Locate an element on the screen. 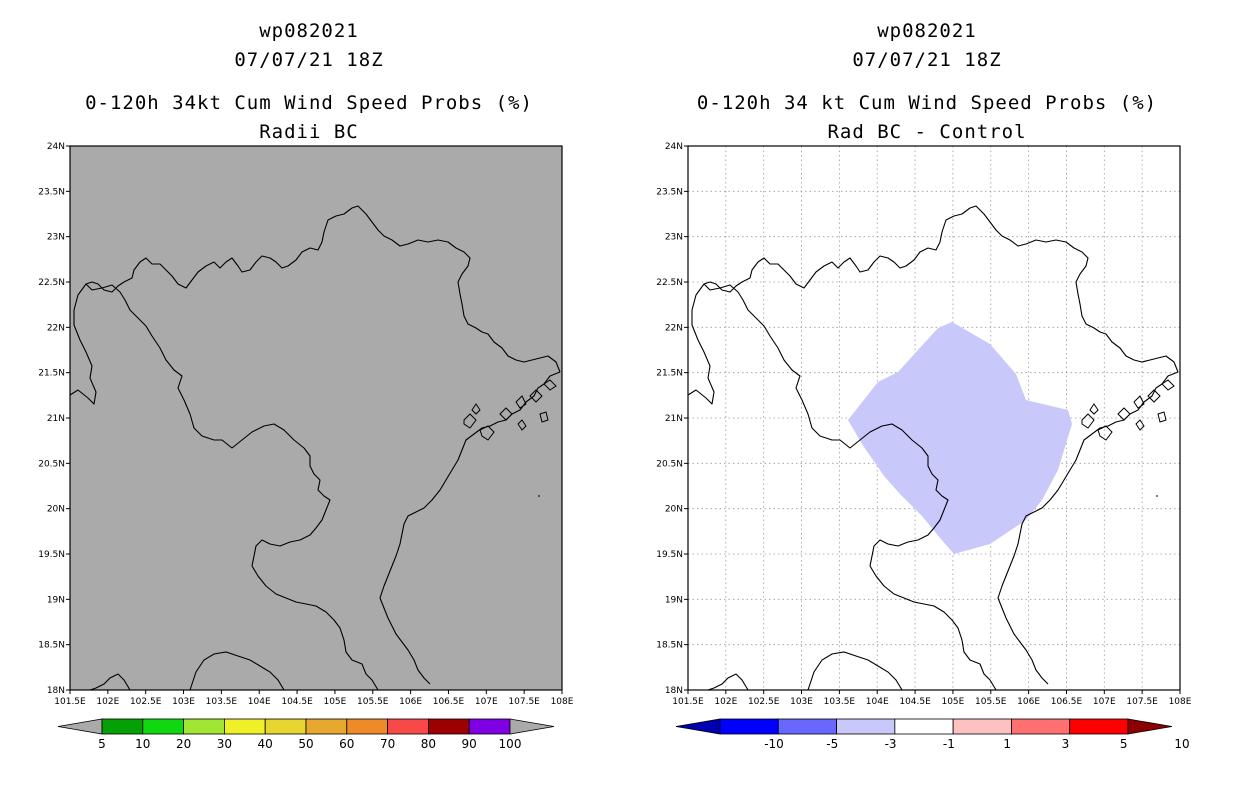 The width and height of the screenshot is (1236, 800). left-subtitle: Radii BC is located at coordinates (309, 132).